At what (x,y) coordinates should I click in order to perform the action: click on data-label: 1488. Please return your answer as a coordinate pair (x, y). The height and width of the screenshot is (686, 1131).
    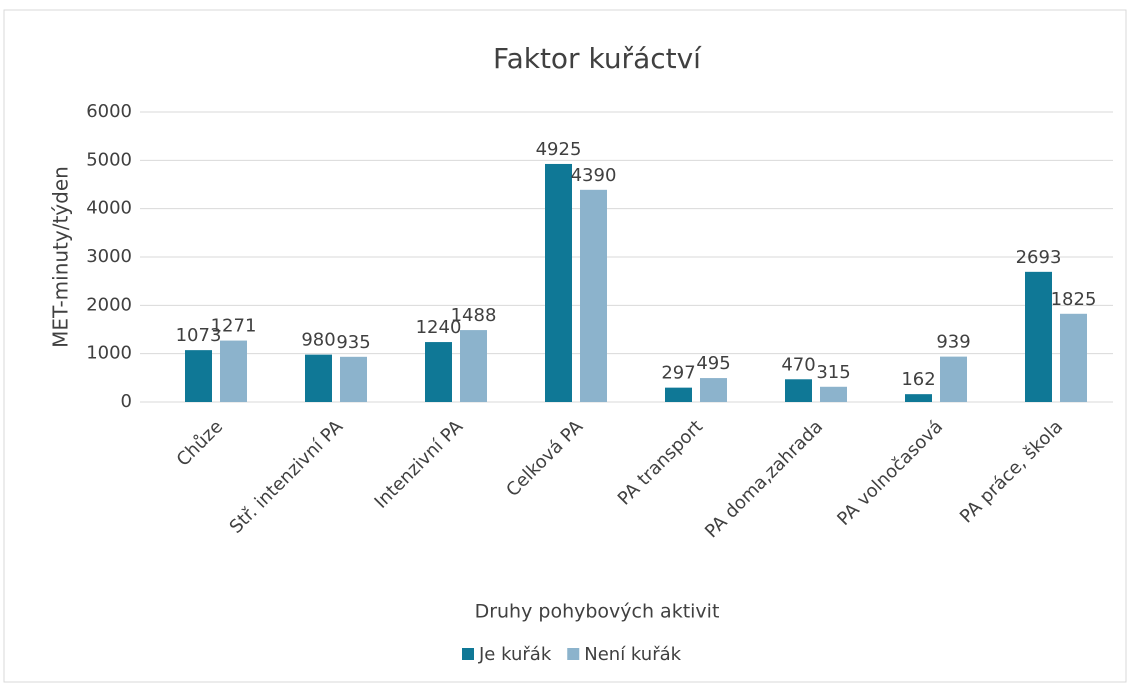
    Looking at the image, I should click on (474, 315).